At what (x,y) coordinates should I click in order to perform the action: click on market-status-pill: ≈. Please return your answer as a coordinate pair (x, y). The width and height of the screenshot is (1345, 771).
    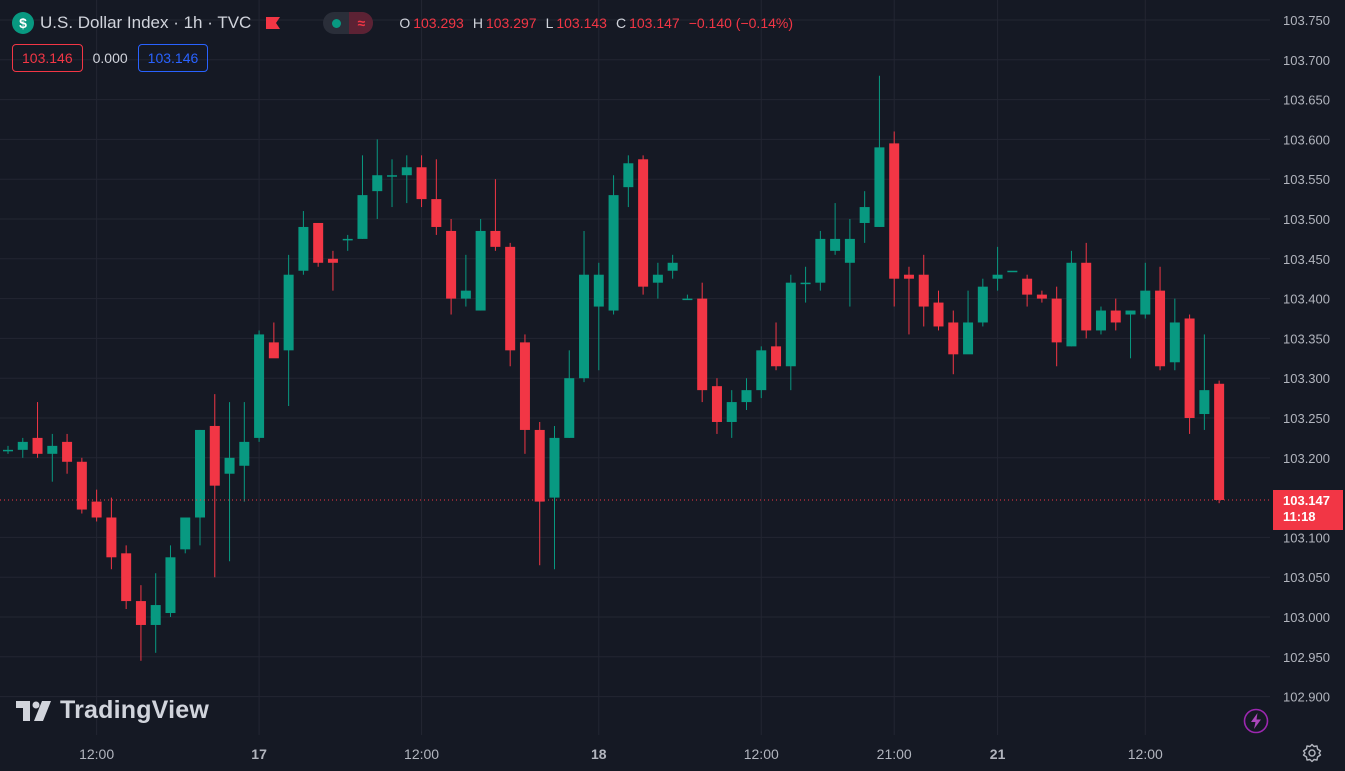
    Looking at the image, I should click on (348, 23).